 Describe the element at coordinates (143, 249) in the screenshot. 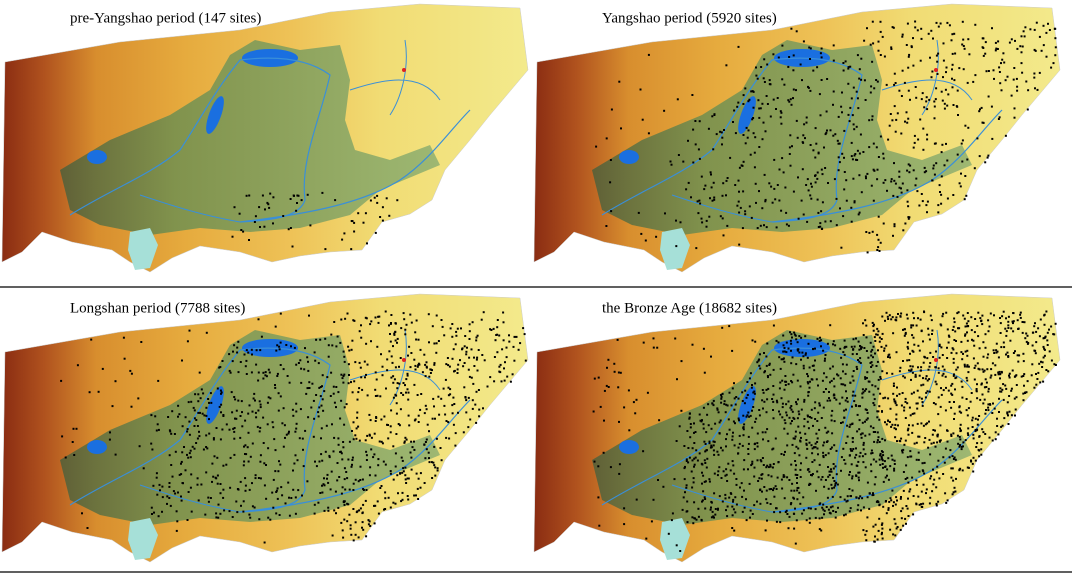

I see `lake` at that location.